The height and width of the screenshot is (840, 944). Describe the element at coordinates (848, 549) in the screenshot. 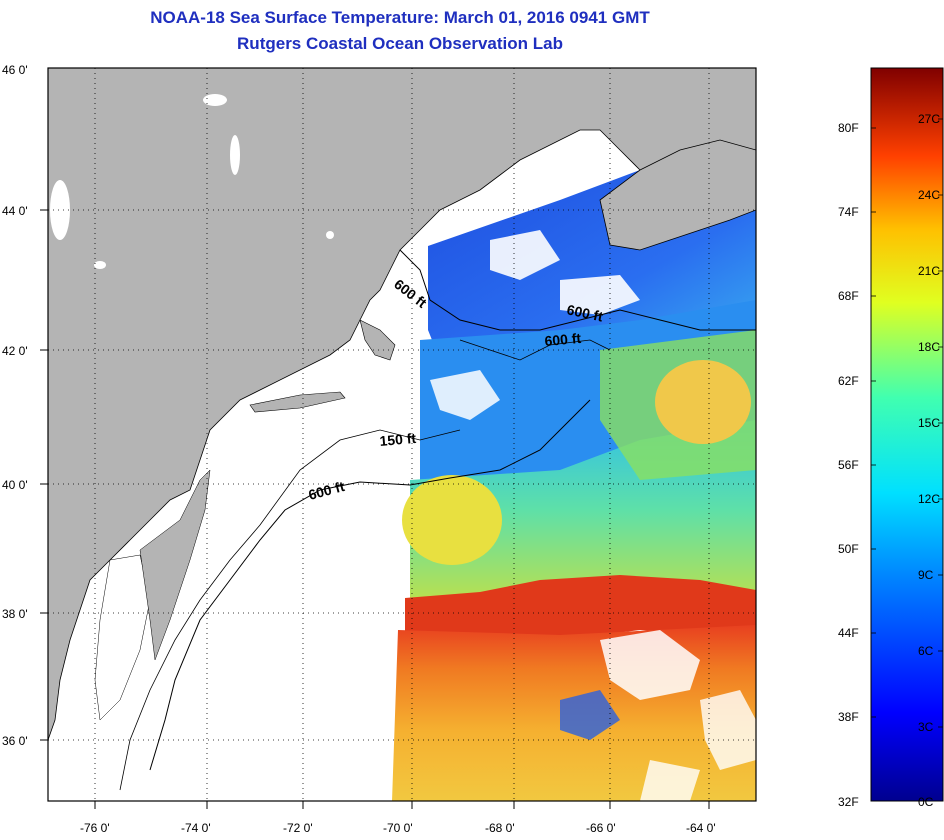

I see `colorbar-f-label: 50F` at that location.